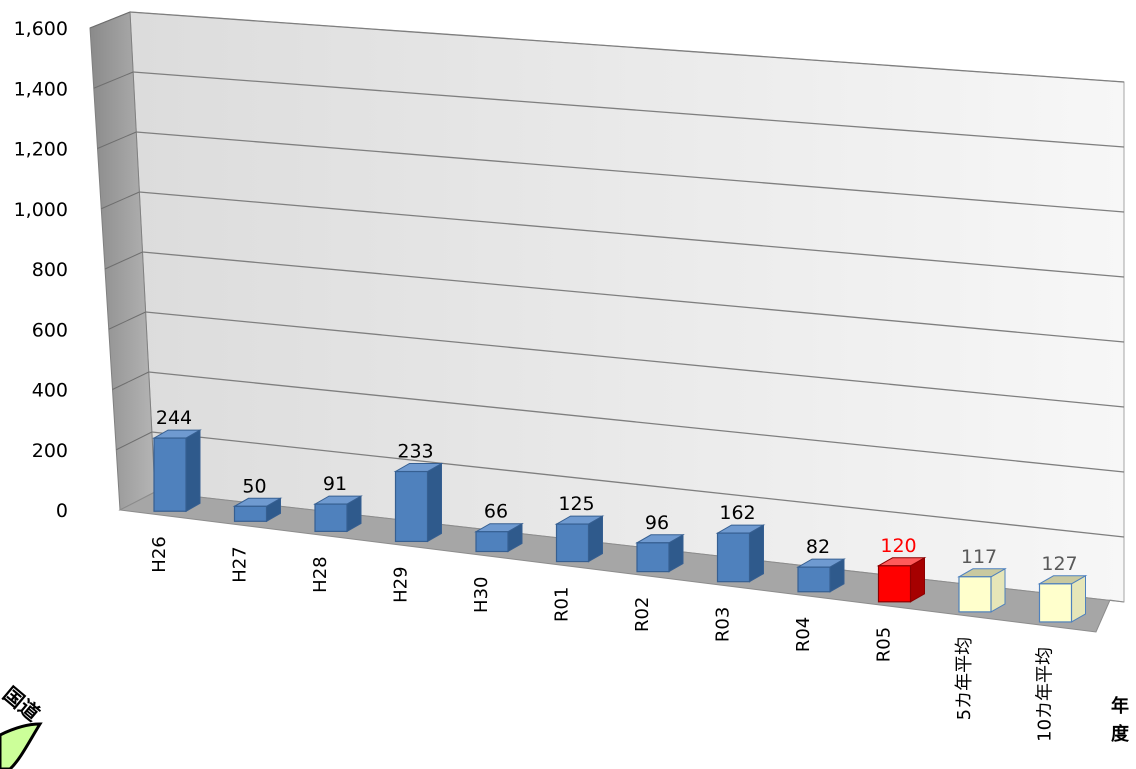 Image resolution: width=1136 pixels, height=769 pixels. Describe the element at coordinates (898, 546) in the screenshot. I see `data-label: 120` at that location.